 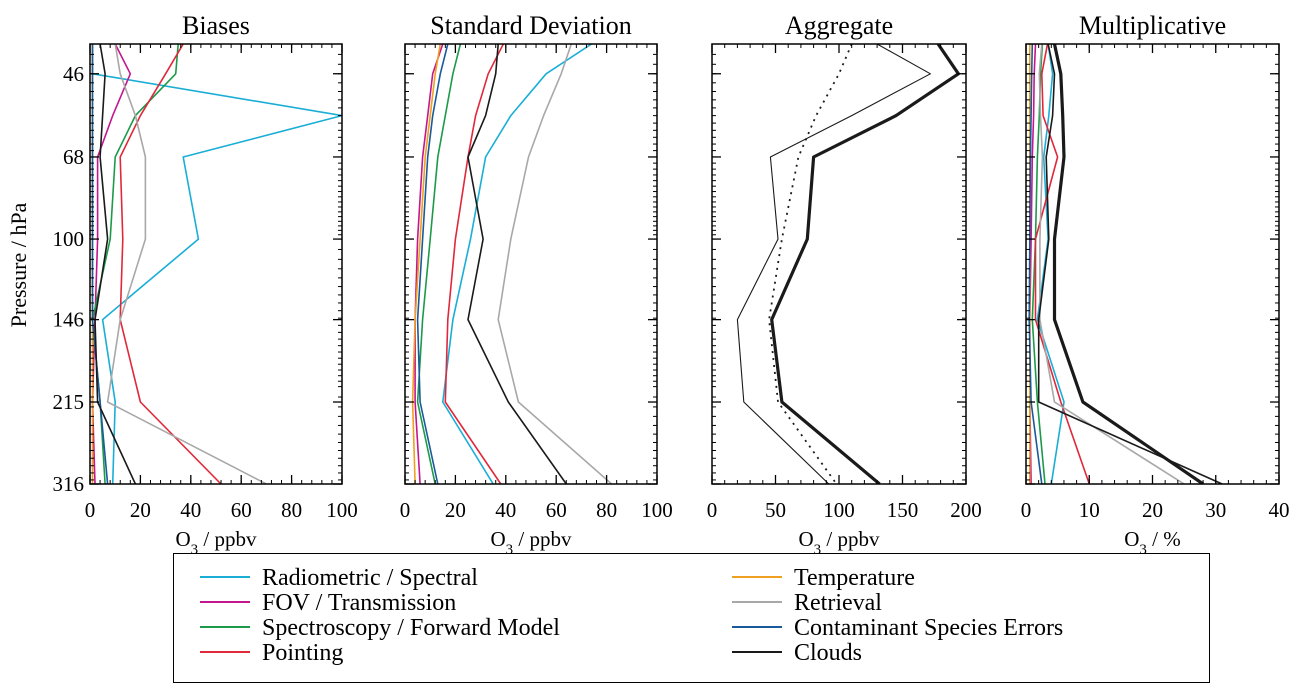 I want to click on series-line-temperature, so click(x=426, y=264).